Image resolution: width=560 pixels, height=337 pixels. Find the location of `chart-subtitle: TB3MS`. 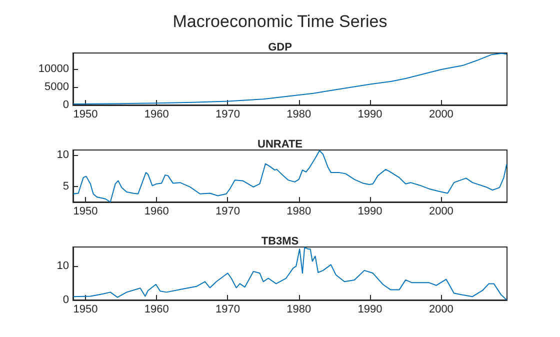

chart-subtitle: TB3MS is located at coordinates (280, 242).